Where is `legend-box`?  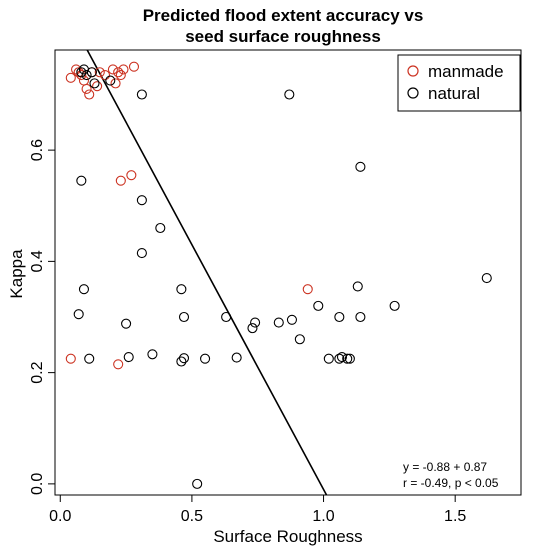
legend-box is located at coordinates (459, 83).